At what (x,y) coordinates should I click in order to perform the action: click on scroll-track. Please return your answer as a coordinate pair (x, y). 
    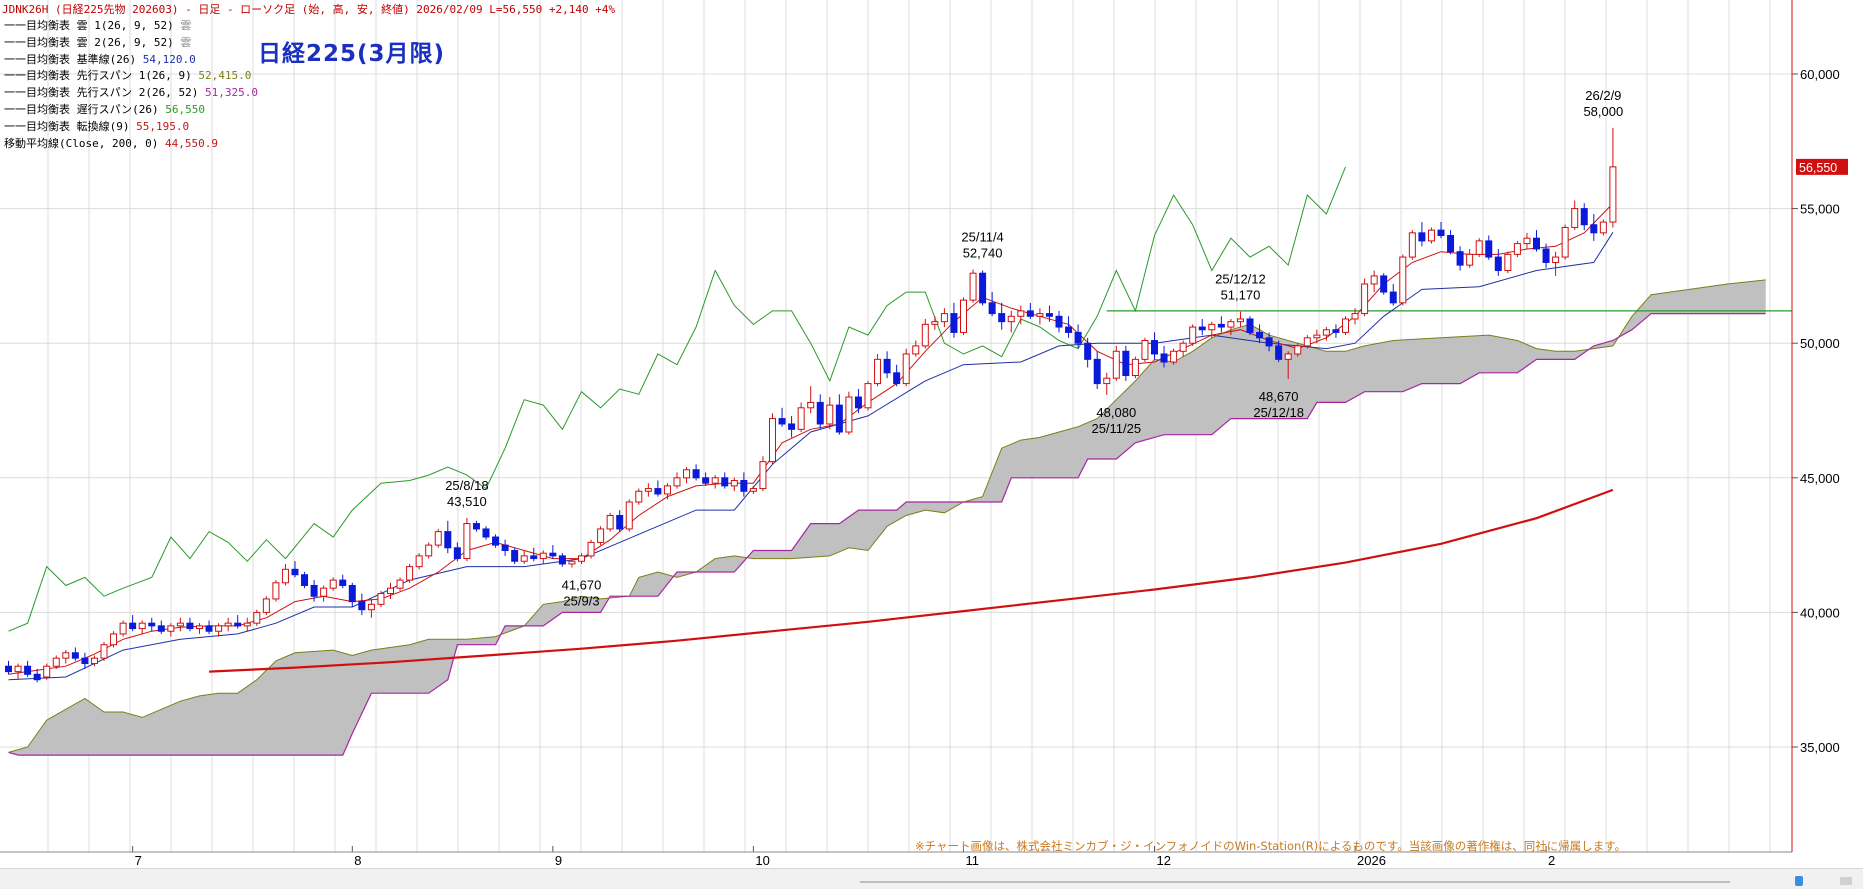
    Looking at the image, I should click on (1295, 882).